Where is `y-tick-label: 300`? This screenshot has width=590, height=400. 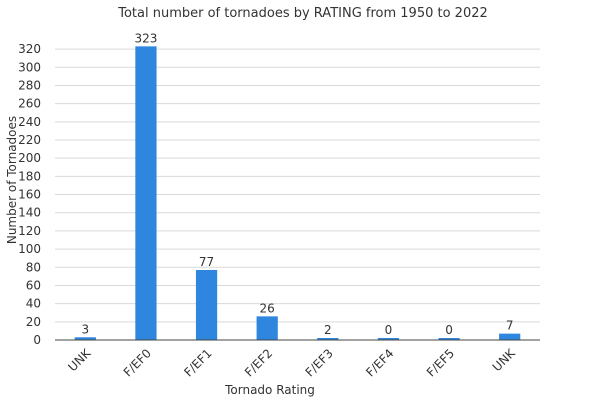 y-tick-label: 300 is located at coordinates (29, 67).